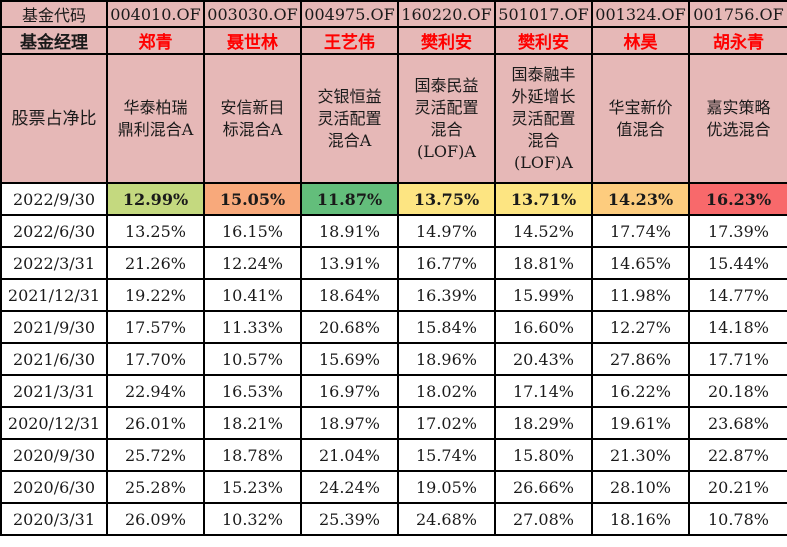  I want to click on value-cell: 25.39%, so click(349, 519).